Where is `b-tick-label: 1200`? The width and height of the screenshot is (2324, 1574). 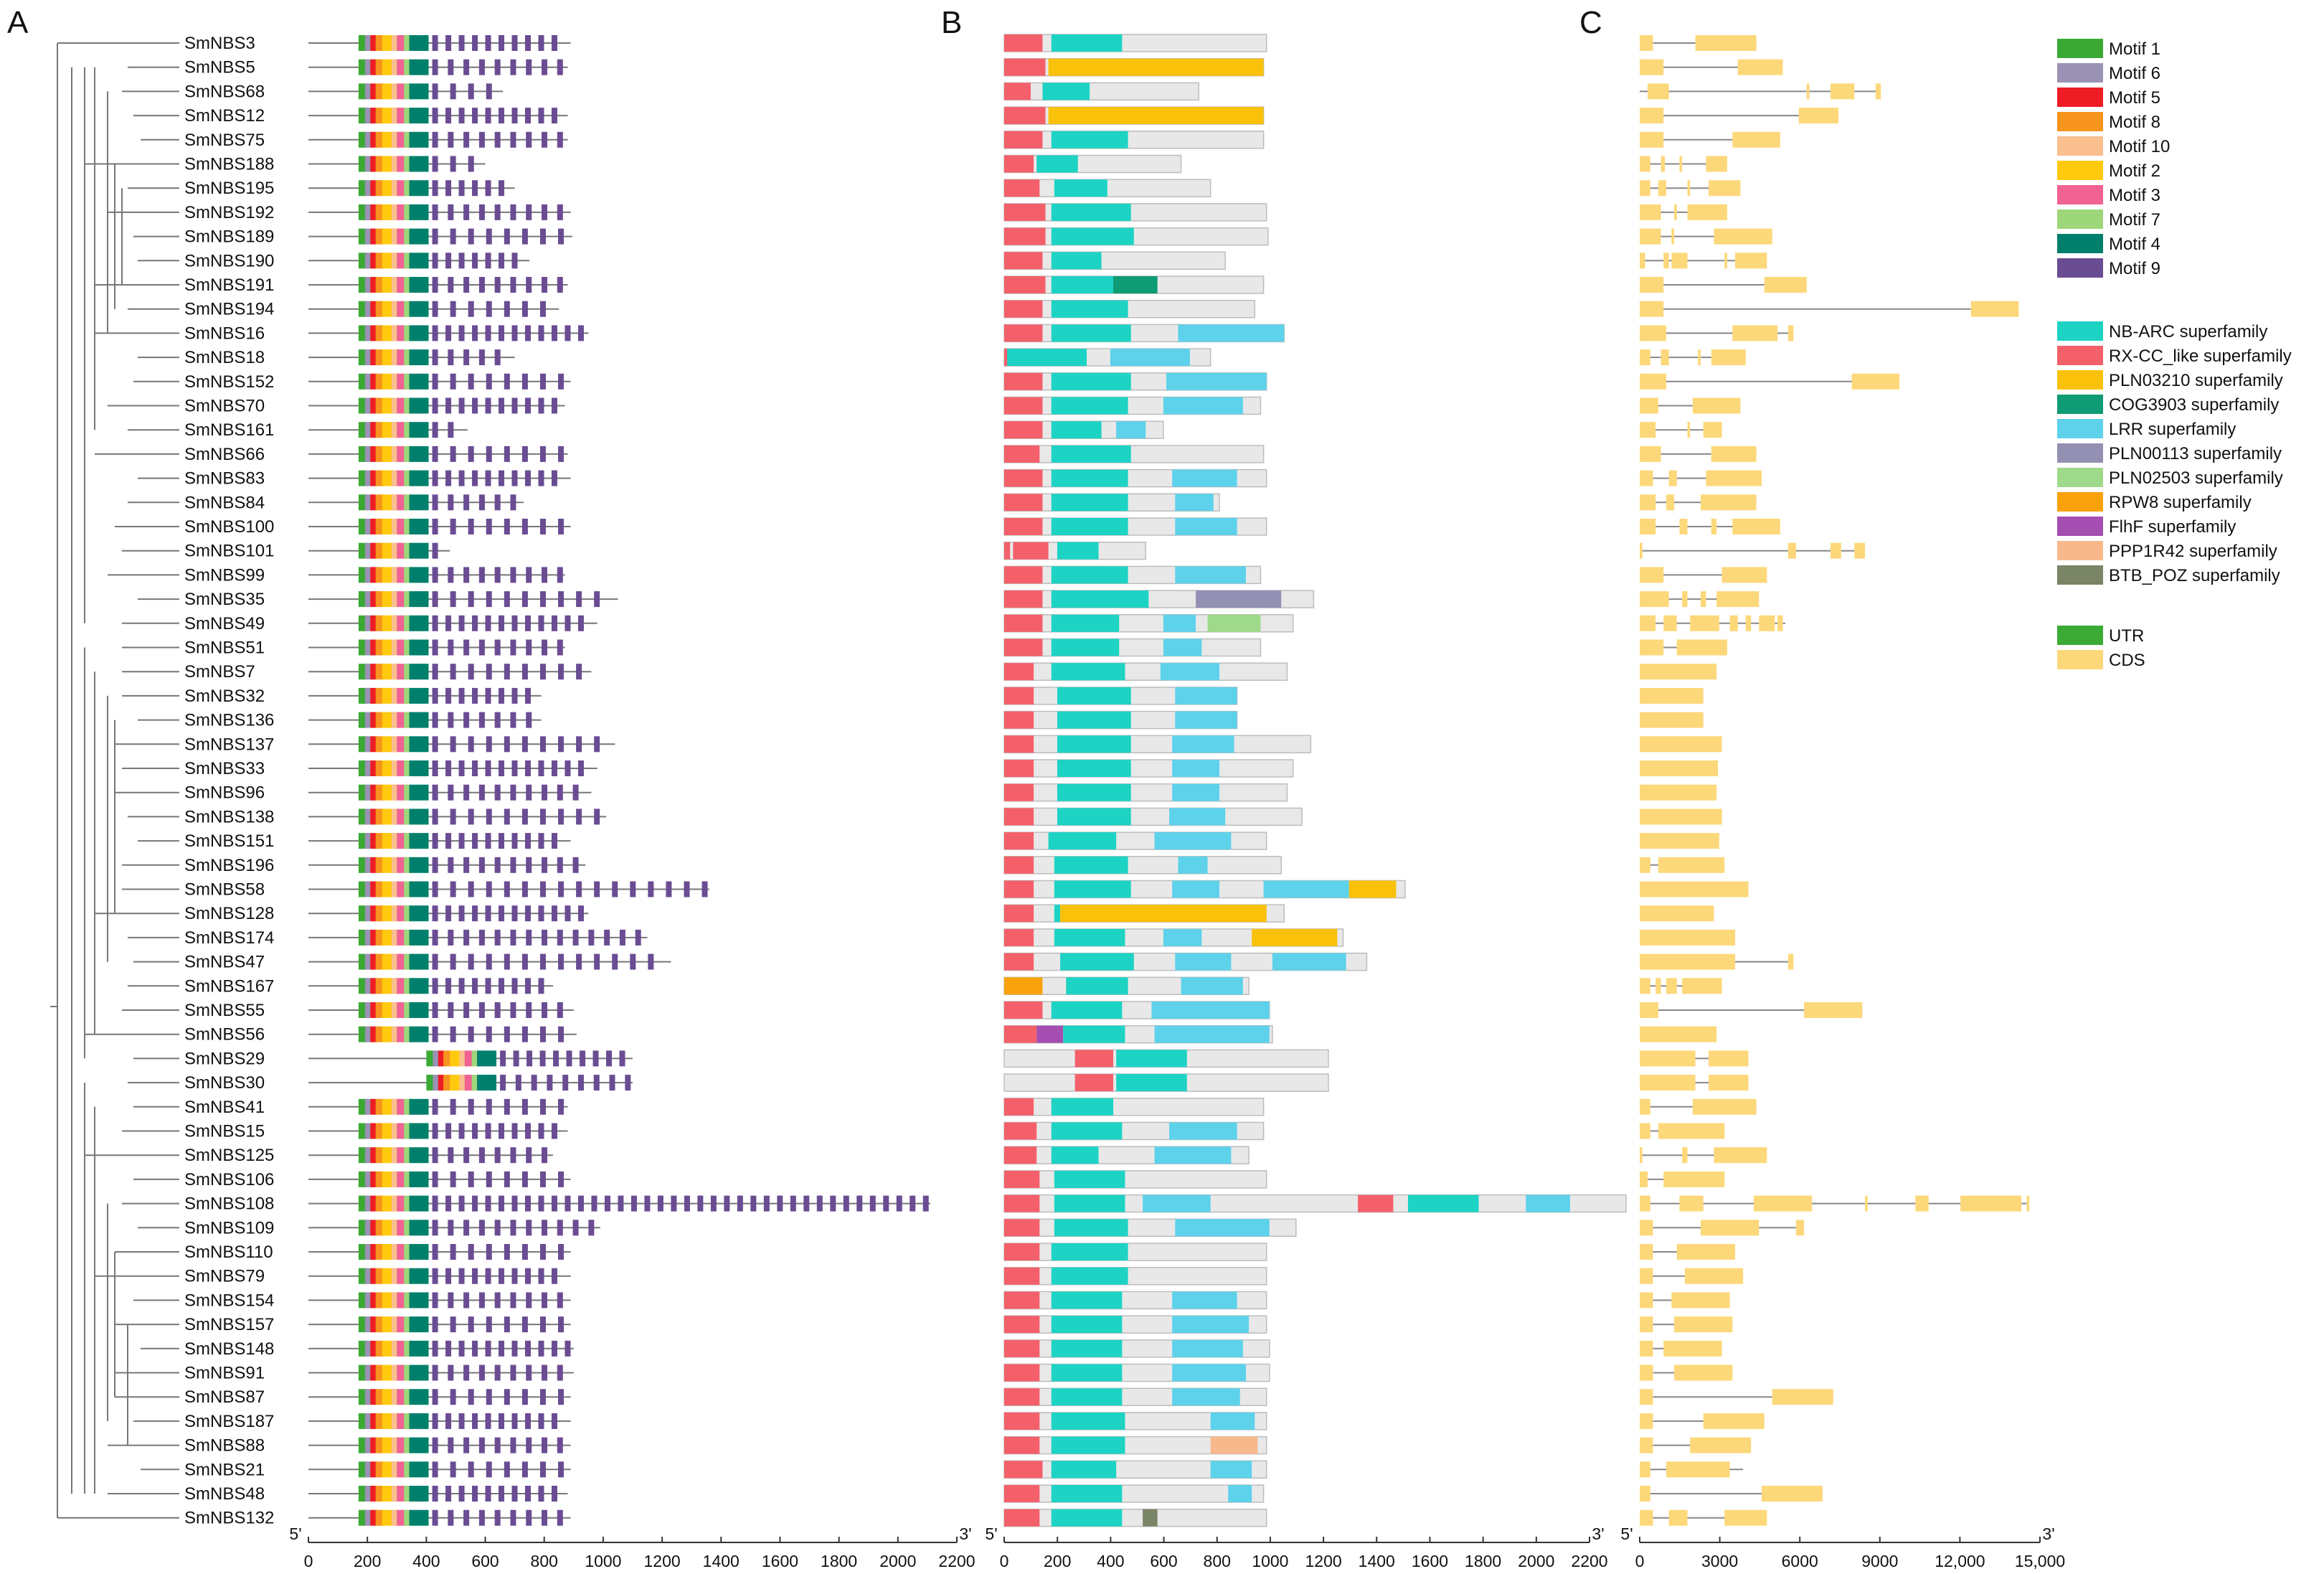
b-tick-label: 1200 is located at coordinates (1323, 1561).